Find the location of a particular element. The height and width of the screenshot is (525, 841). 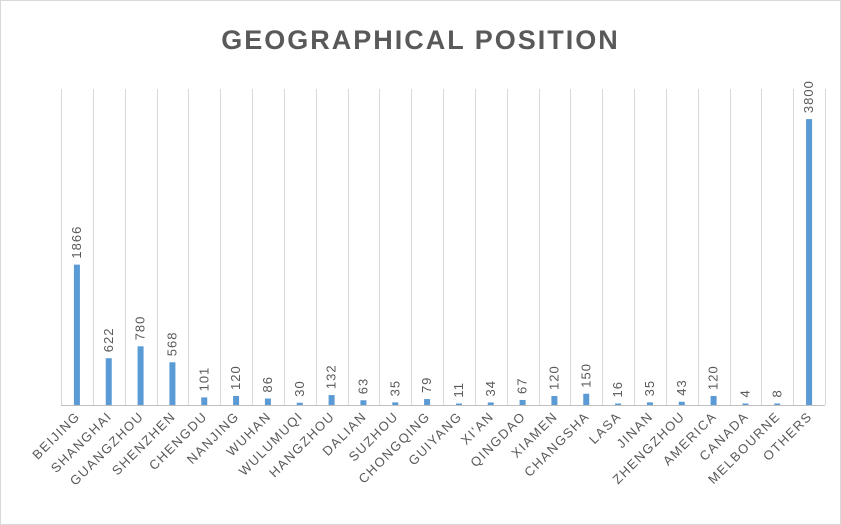

data-label: 1866 is located at coordinates (76, 242).